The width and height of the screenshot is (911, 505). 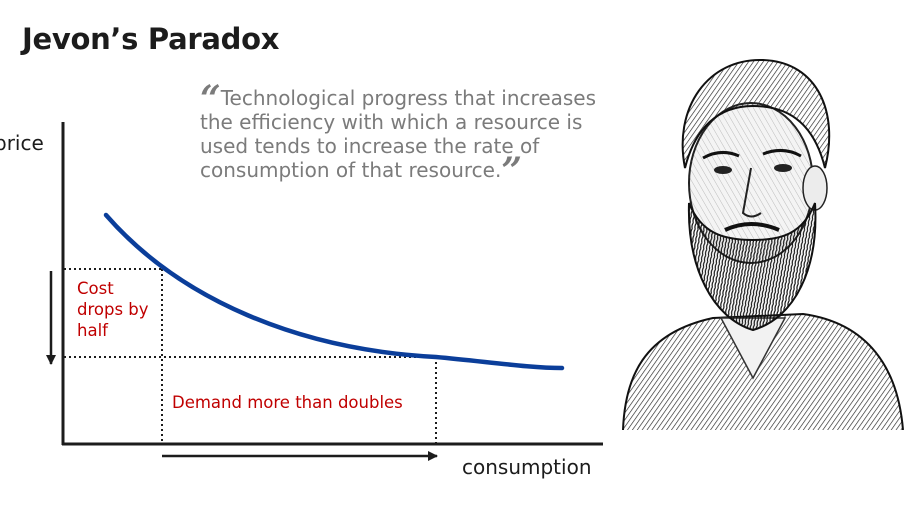 I want to click on page-title: Jevon’s Paradox, so click(x=151, y=39).